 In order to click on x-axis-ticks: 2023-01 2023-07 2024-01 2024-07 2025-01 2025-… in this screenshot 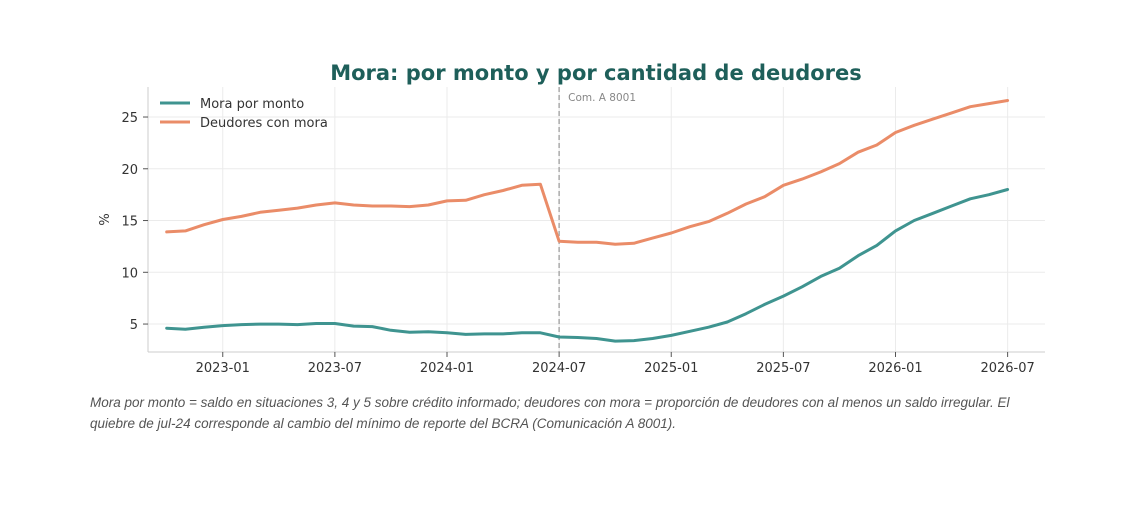, I will do `click(615, 364)`.